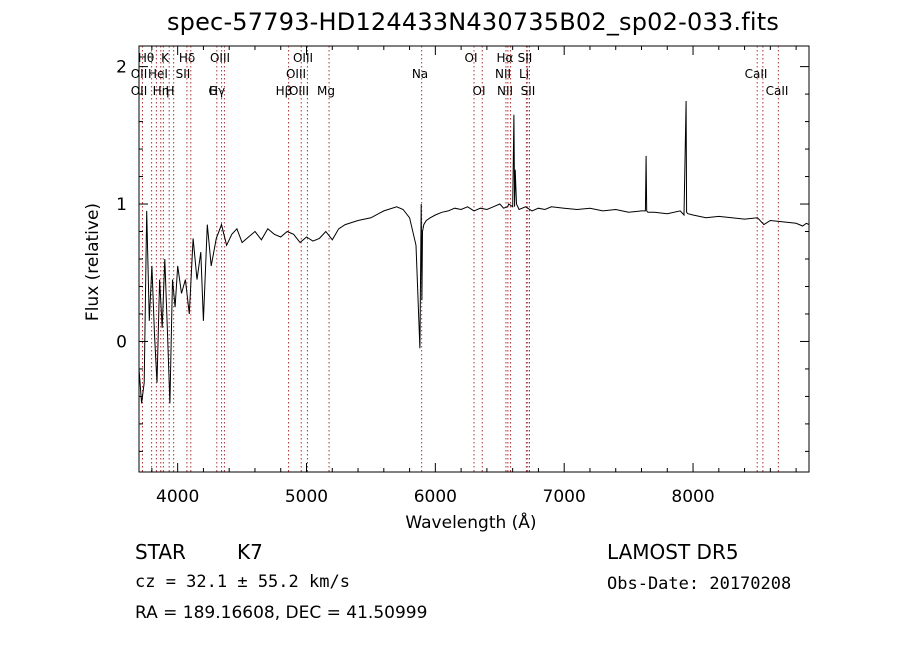 The image size is (900, 649). Describe the element at coordinates (435, 497) in the screenshot. I see `x-tick-label: 6000` at that location.